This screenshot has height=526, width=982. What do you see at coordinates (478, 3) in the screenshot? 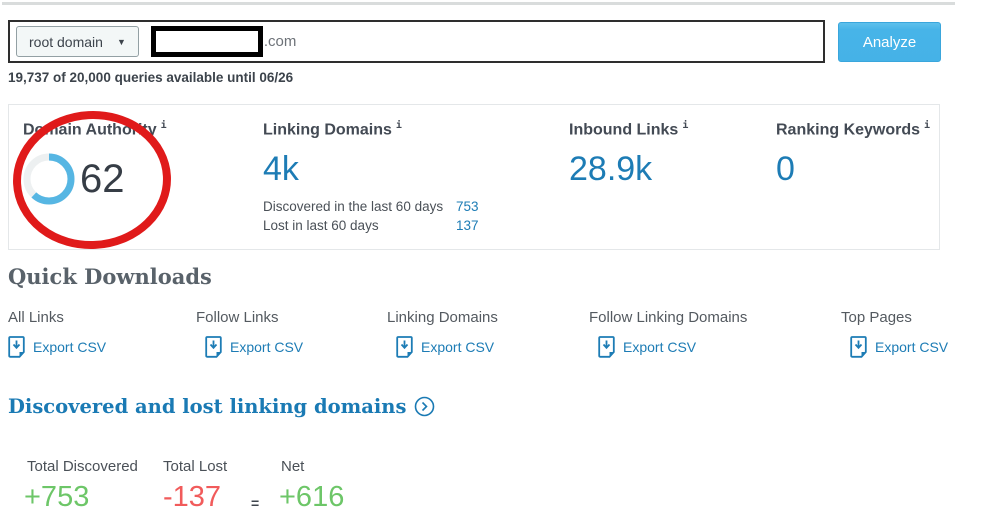
I see `top-divider` at bounding box center [478, 3].